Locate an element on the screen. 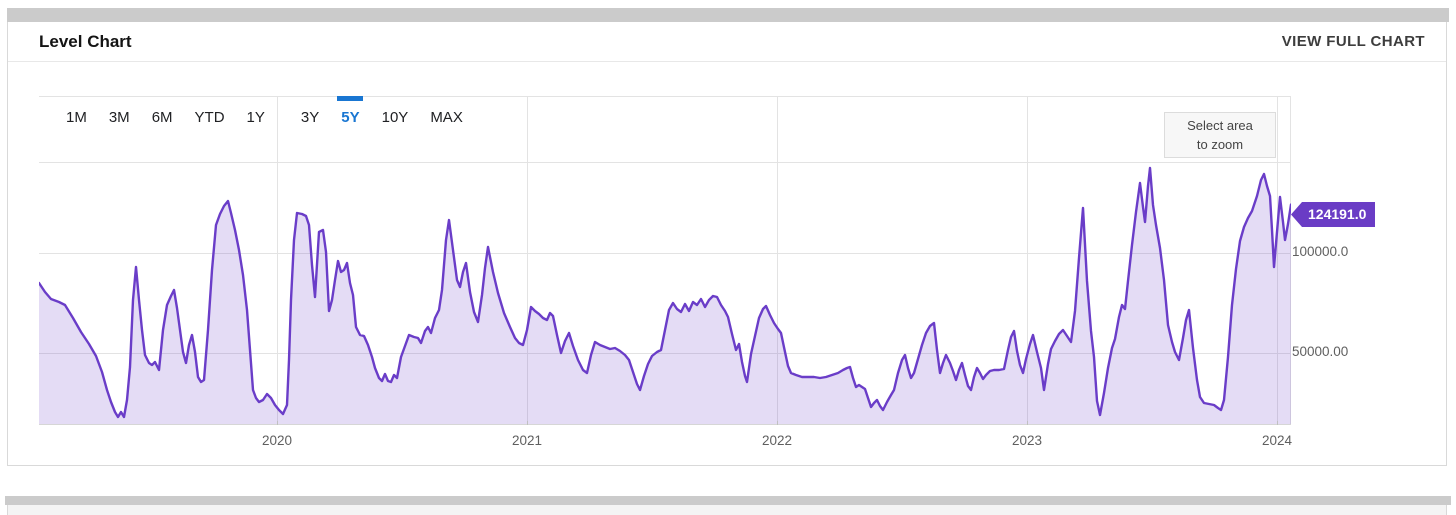  next-card-top-strip is located at coordinates (727, 510).